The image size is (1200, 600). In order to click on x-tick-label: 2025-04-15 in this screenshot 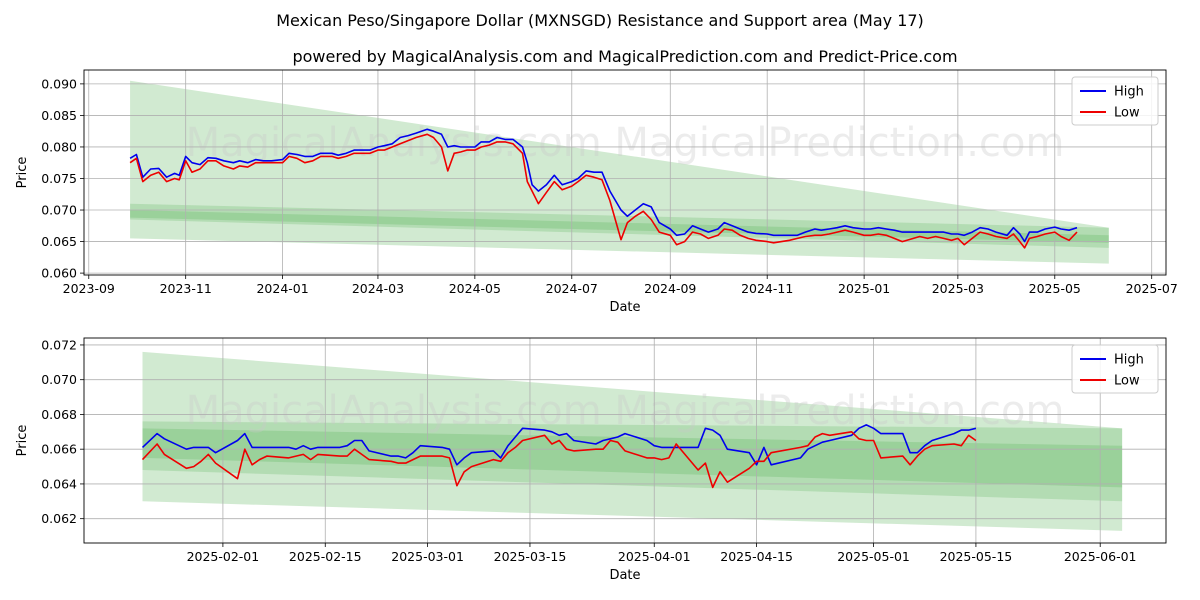, I will do `click(756, 556)`.